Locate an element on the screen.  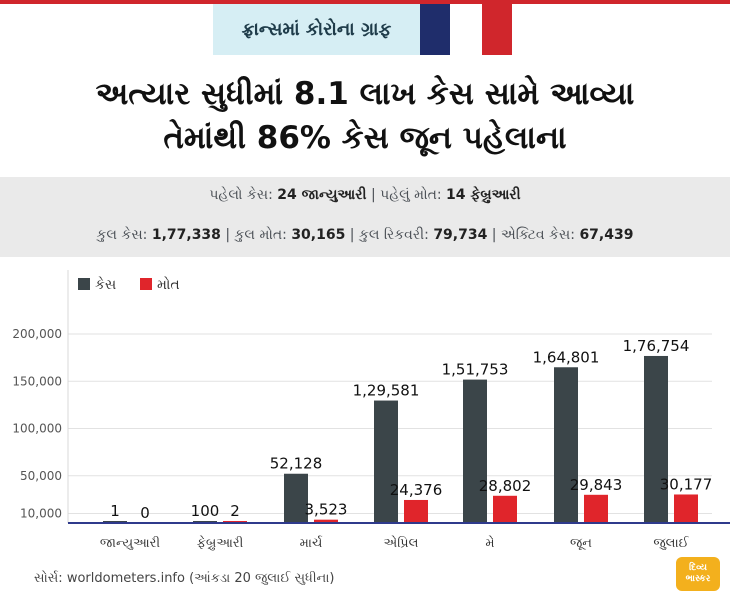
data-label-deaths: 24,376 is located at coordinates (416, 490).